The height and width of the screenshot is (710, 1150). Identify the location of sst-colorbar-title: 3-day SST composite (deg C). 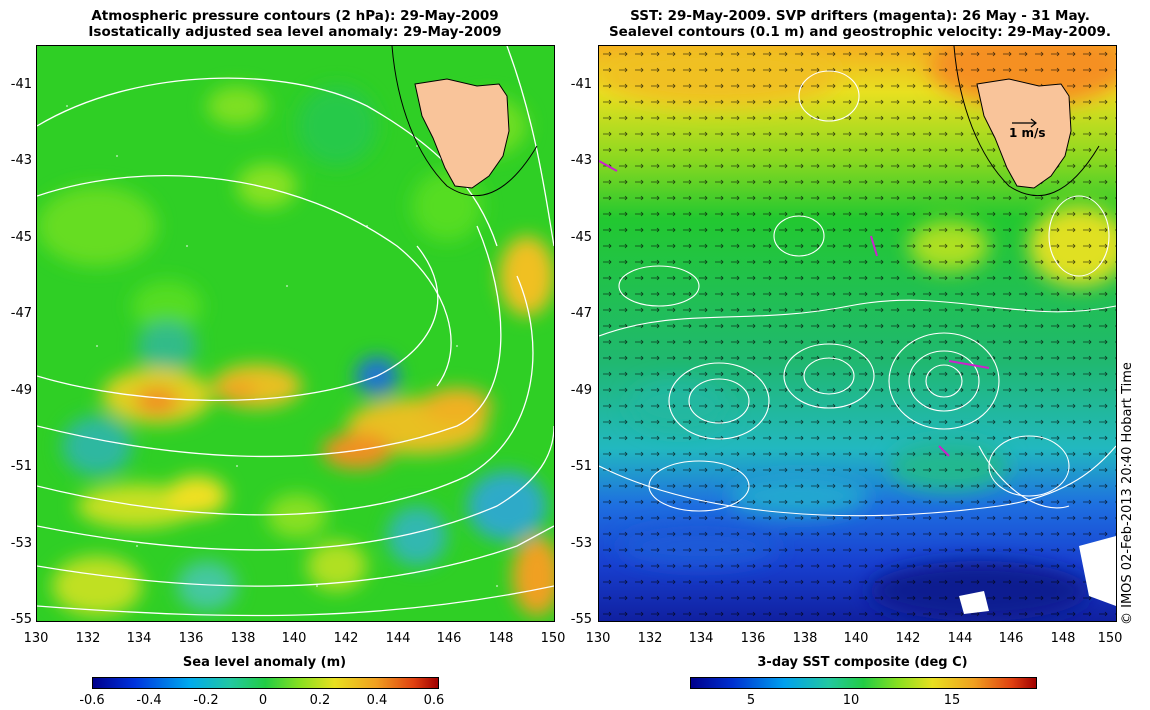
(862, 662).